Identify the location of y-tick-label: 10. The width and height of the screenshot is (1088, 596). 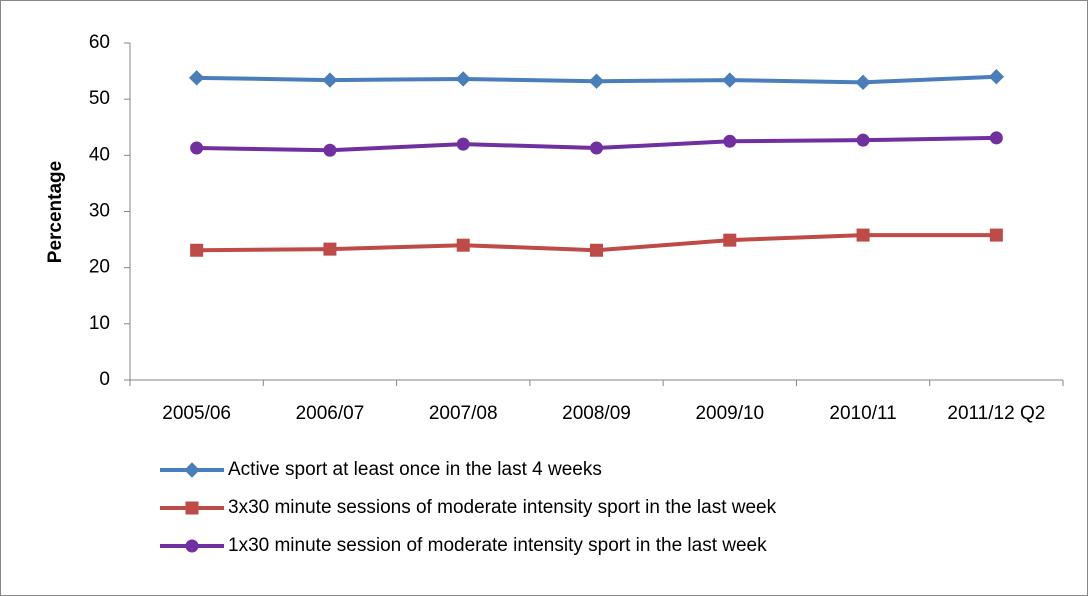
(99, 323).